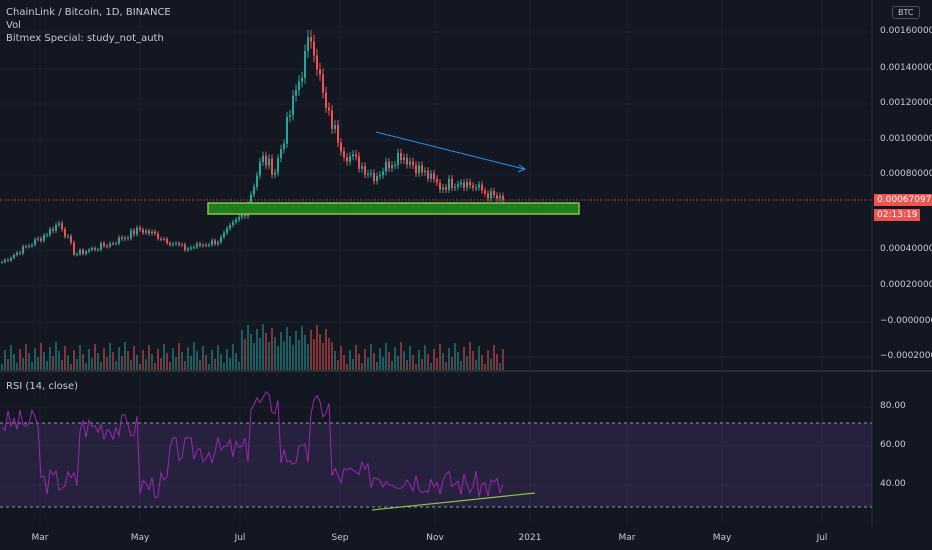 This screenshot has height=550, width=932. What do you see at coordinates (88, 12) in the screenshot?
I see `symbol-legend: ChainLink / Bitcoin, 1D, BINANCE` at bounding box center [88, 12].